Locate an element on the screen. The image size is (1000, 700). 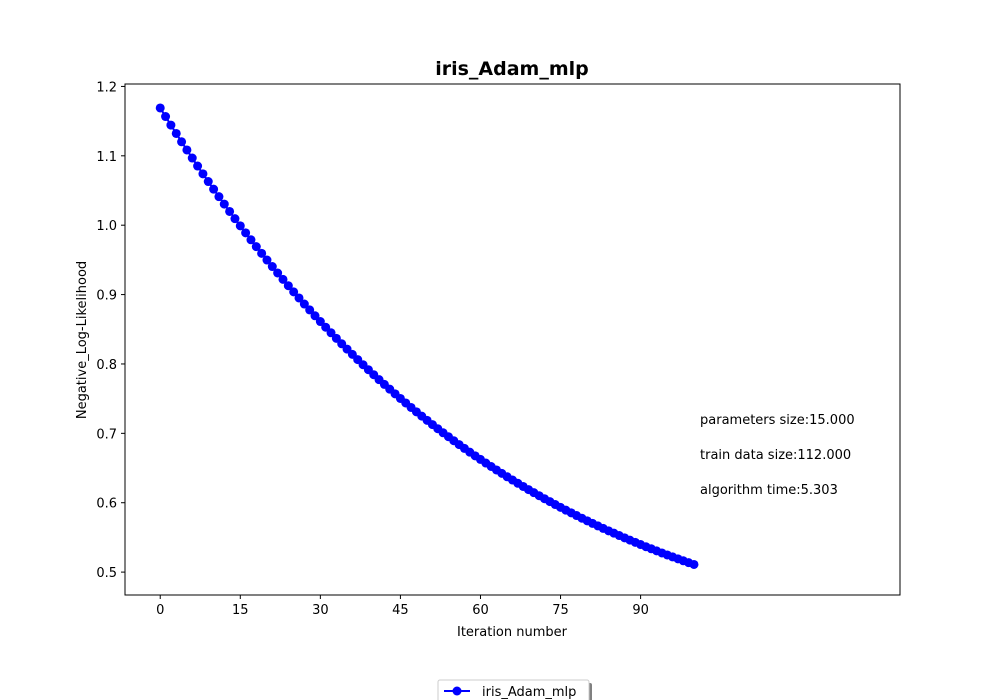
y-axis-label: Negative_Log-Likelihood is located at coordinates (82, 340).